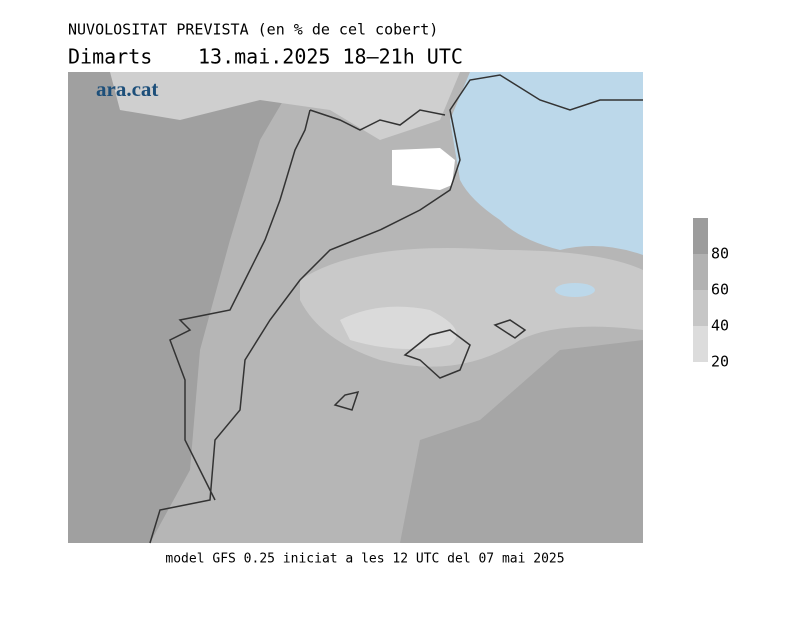 Image resolution: width=800 pixels, height=621 pixels. I want to click on date: 13.mai.2025 18–21h UTC, so click(330, 57).